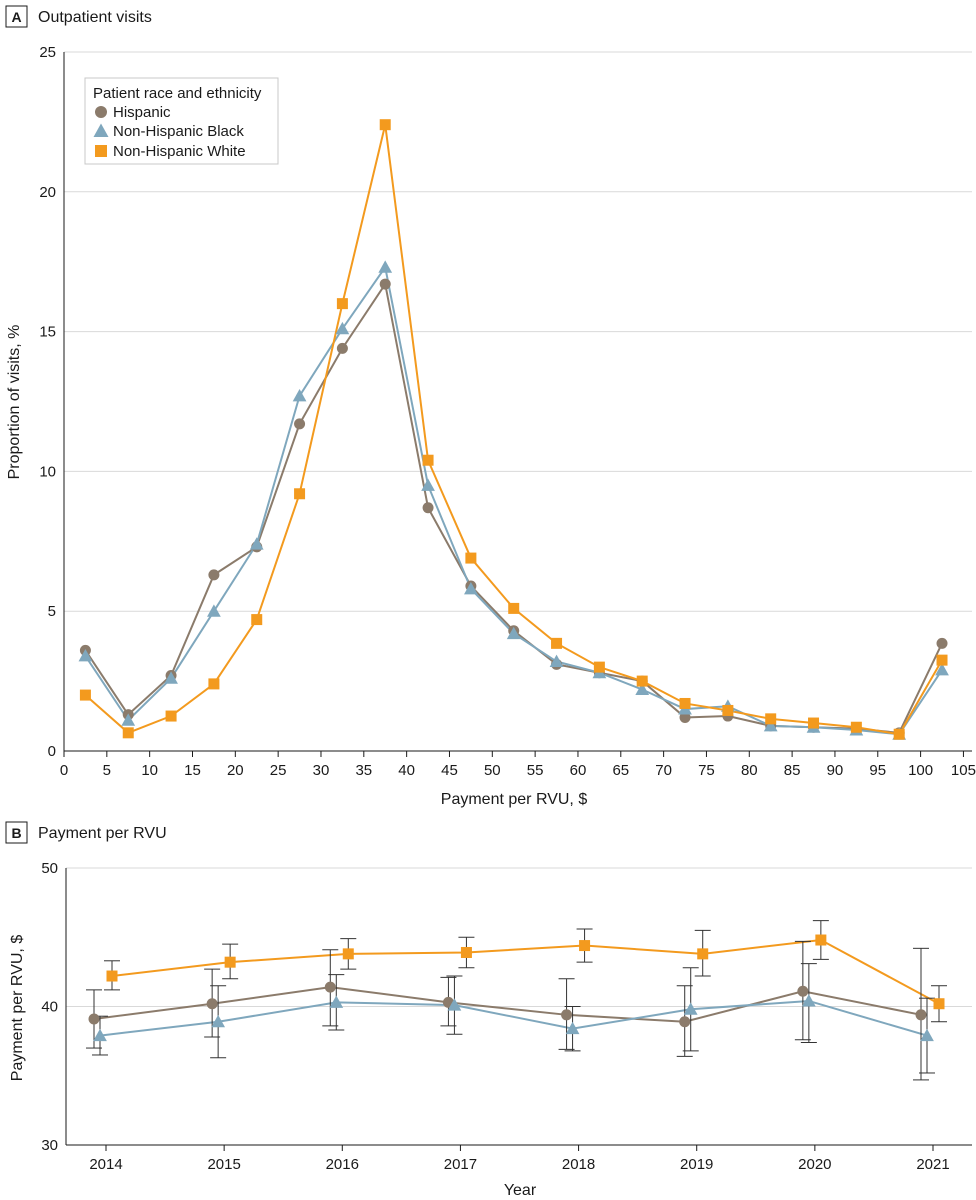 The width and height of the screenshot is (976, 1200). What do you see at coordinates (64, 770) in the screenshot?
I see `panel-a-x-tick-label: 0` at bounding box center [64, 770].